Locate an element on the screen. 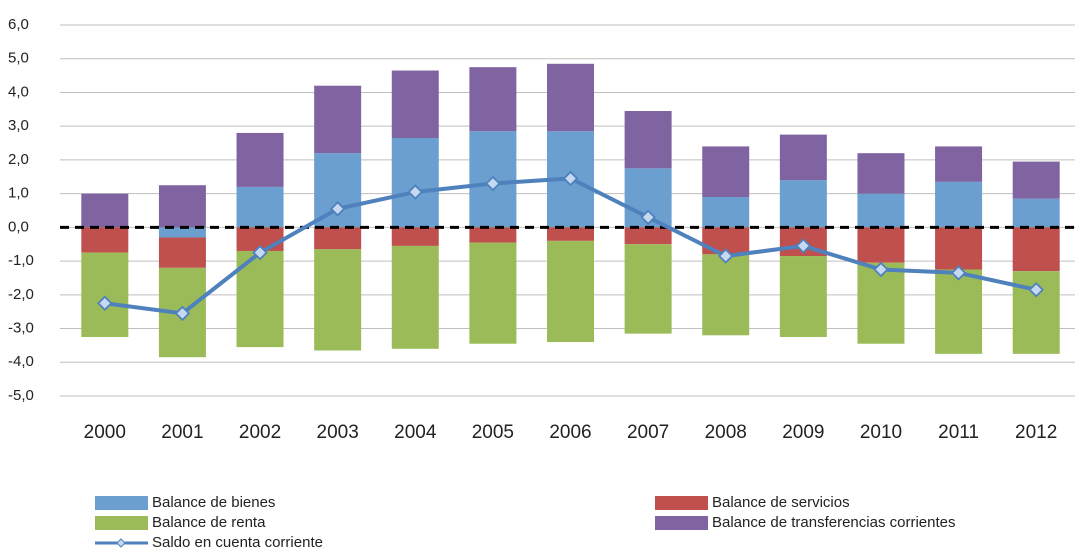  y-tick-label: 5,0 is located at coordinates (18, 58).